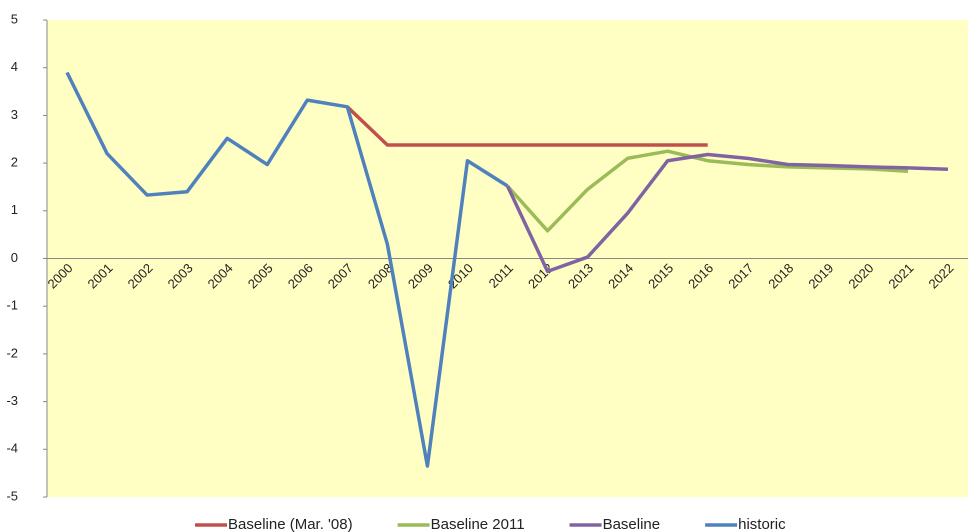 Image resolution: width=971 pixels, height=532 pixels. I want to click on y-tick-label: 5, so click(14, 18).